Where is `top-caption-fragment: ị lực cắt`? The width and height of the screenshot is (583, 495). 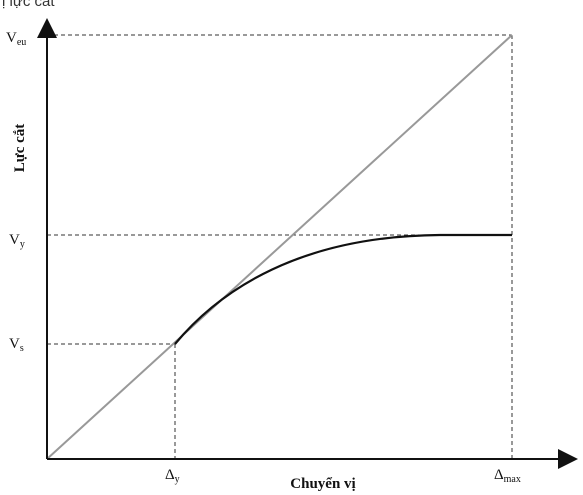
top-caption-fragment: ị lực cắt is located at coordinates (82, 7).